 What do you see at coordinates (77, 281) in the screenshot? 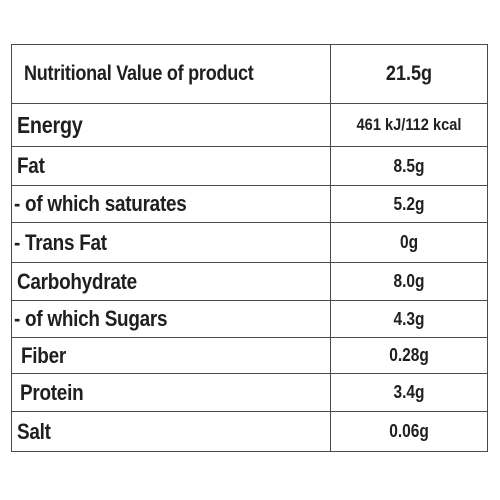
I see `row-label: Carbohydrate` at bounding box center [77, 281].